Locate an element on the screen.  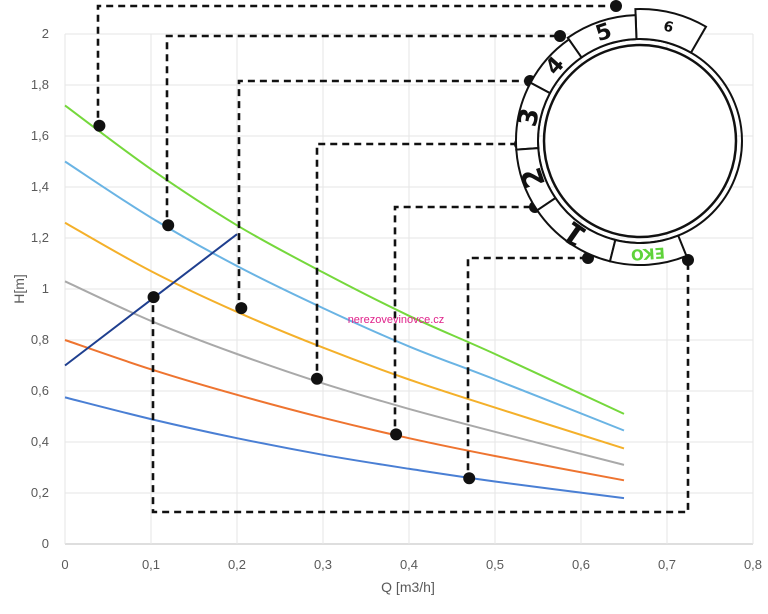
dial-label-eko: EKO is located at coordinates (647, 254).